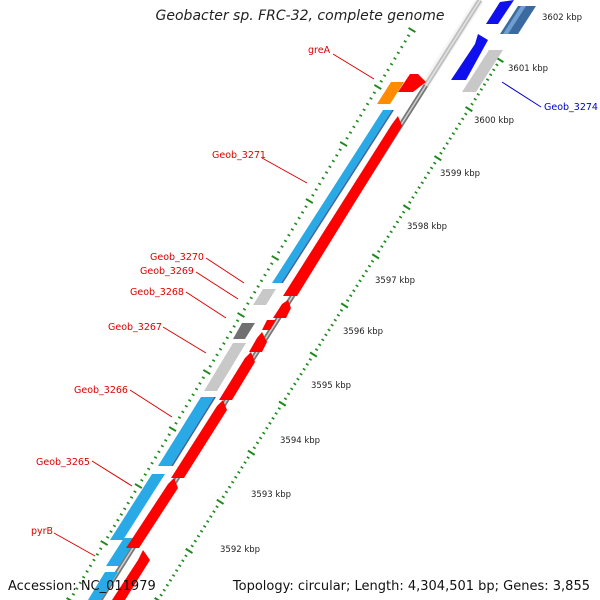 Image resolution: width=600 pixels, height=600 pixels. Describe the element at coordinates (177, 257) in the screenshot. I see `gene-label-geob-3270: Geob_3270` at that location.